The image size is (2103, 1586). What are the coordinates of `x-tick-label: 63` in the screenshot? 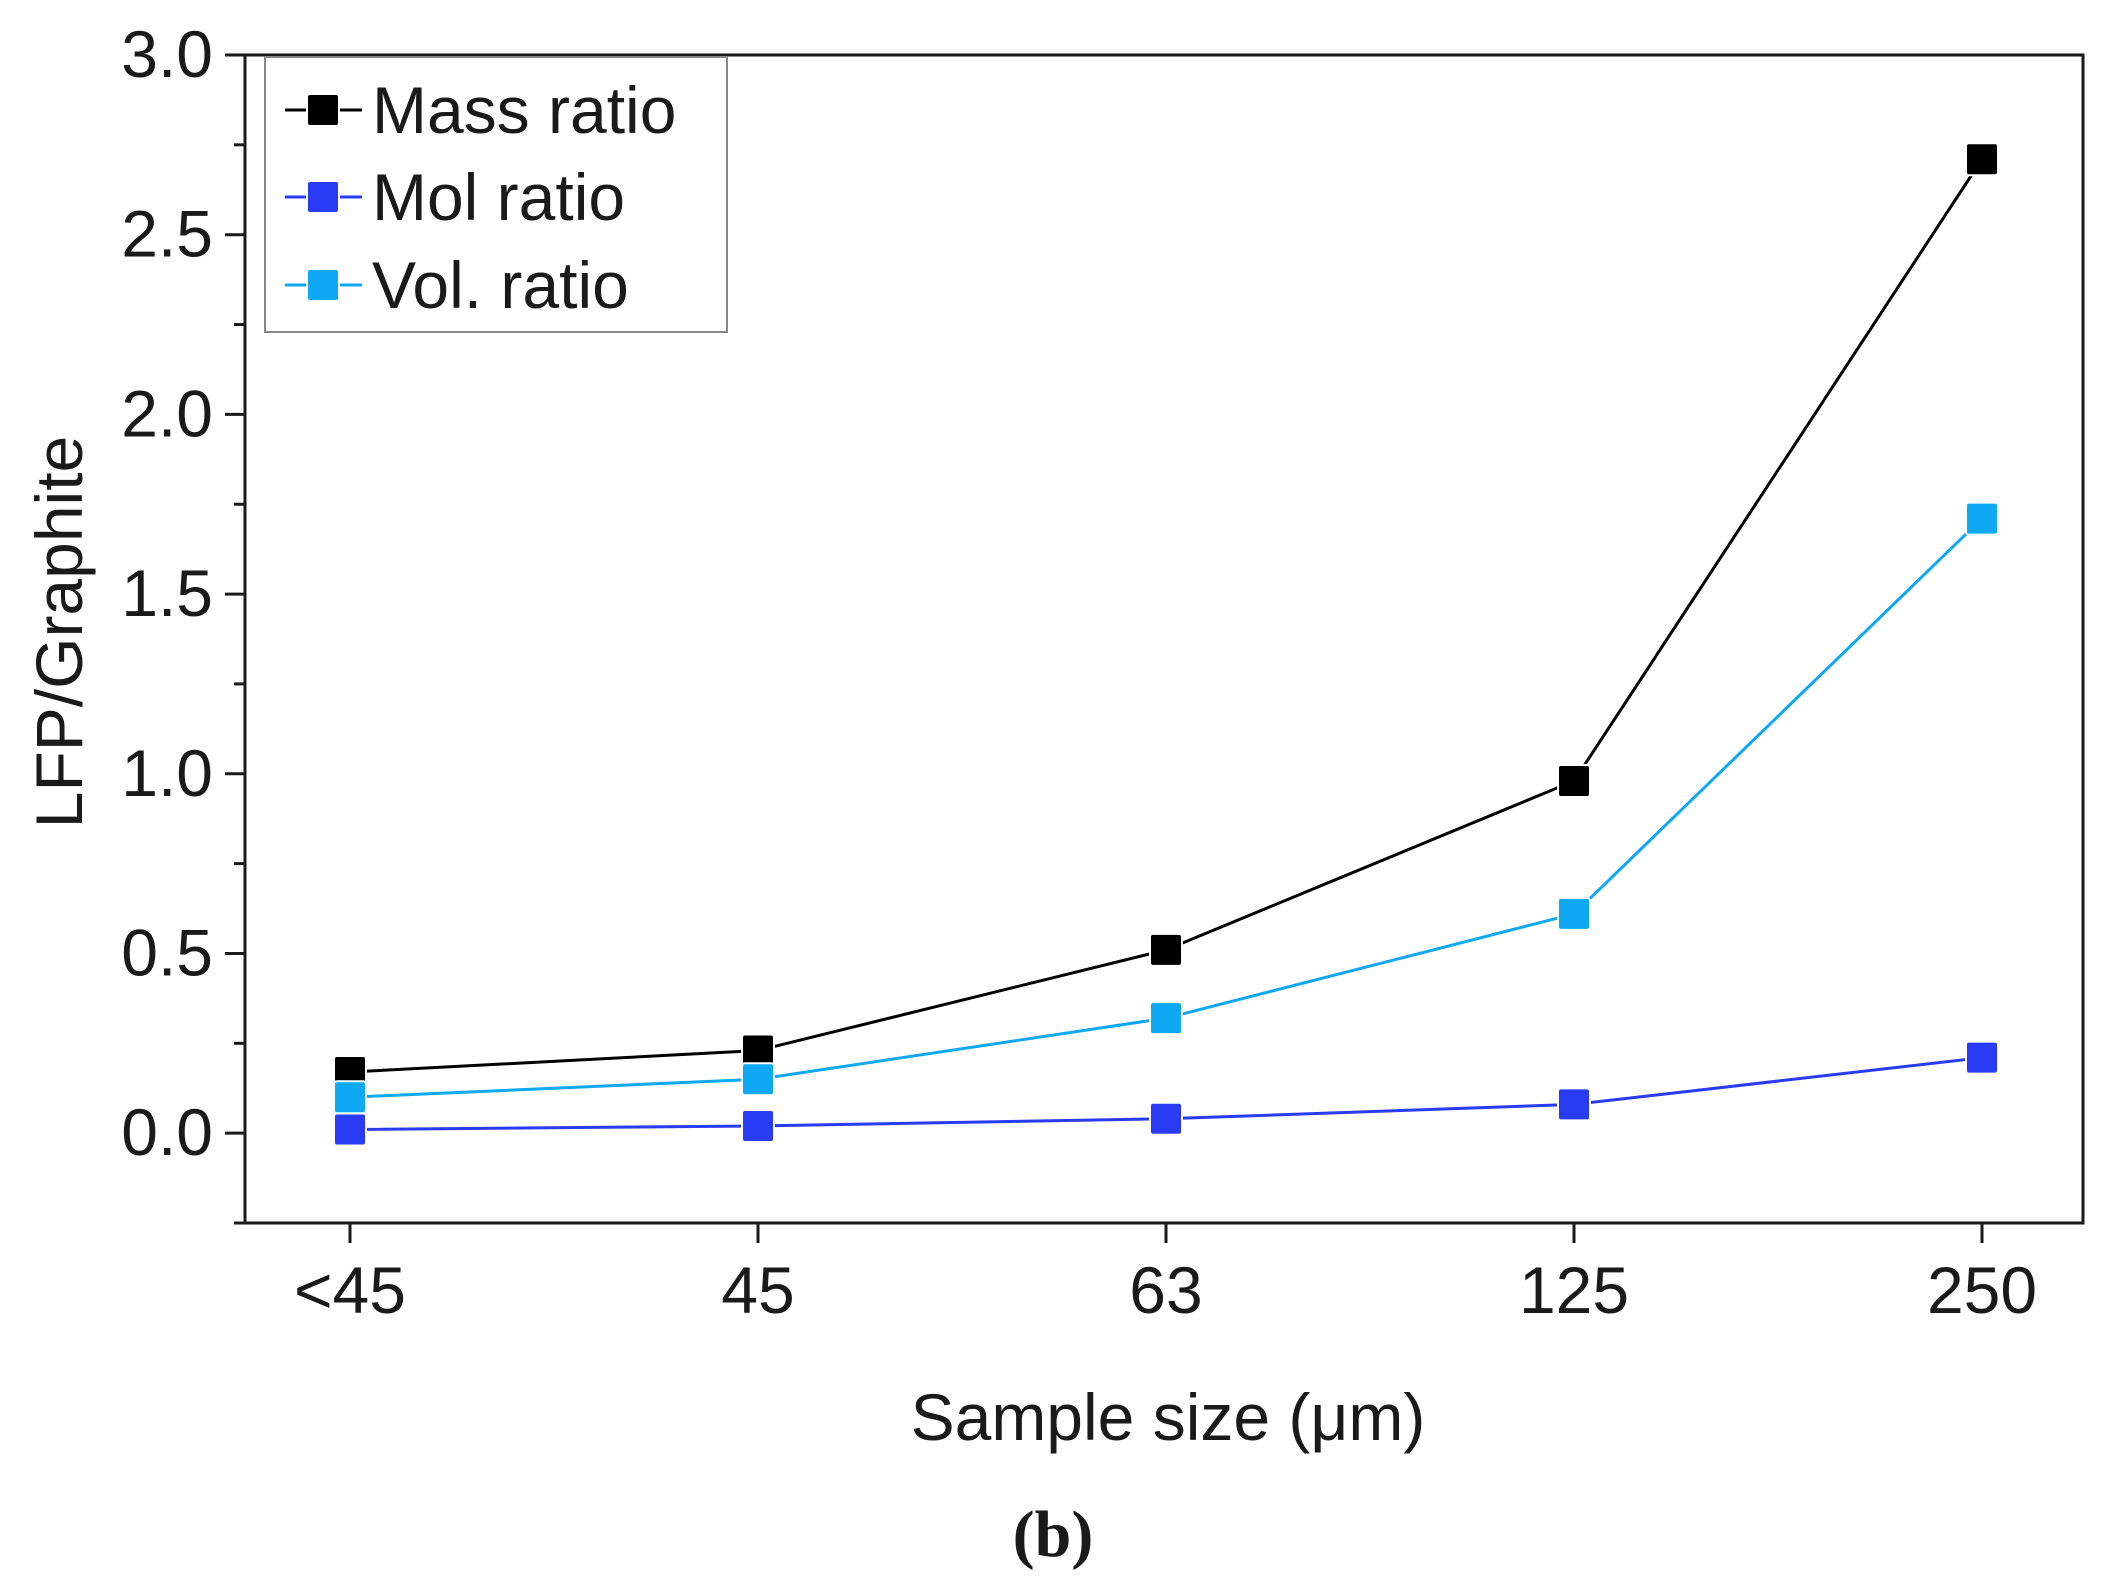 It's located at (1165, 1290).